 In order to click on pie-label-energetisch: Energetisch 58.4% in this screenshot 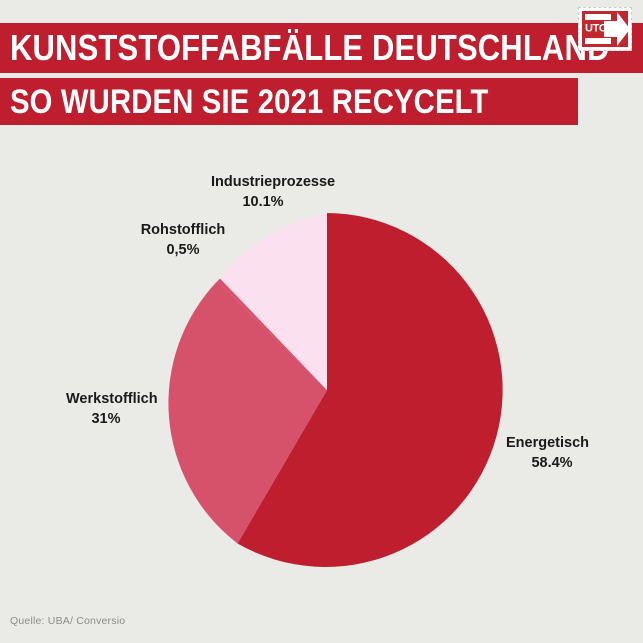, I will do `click(561, 453)`.